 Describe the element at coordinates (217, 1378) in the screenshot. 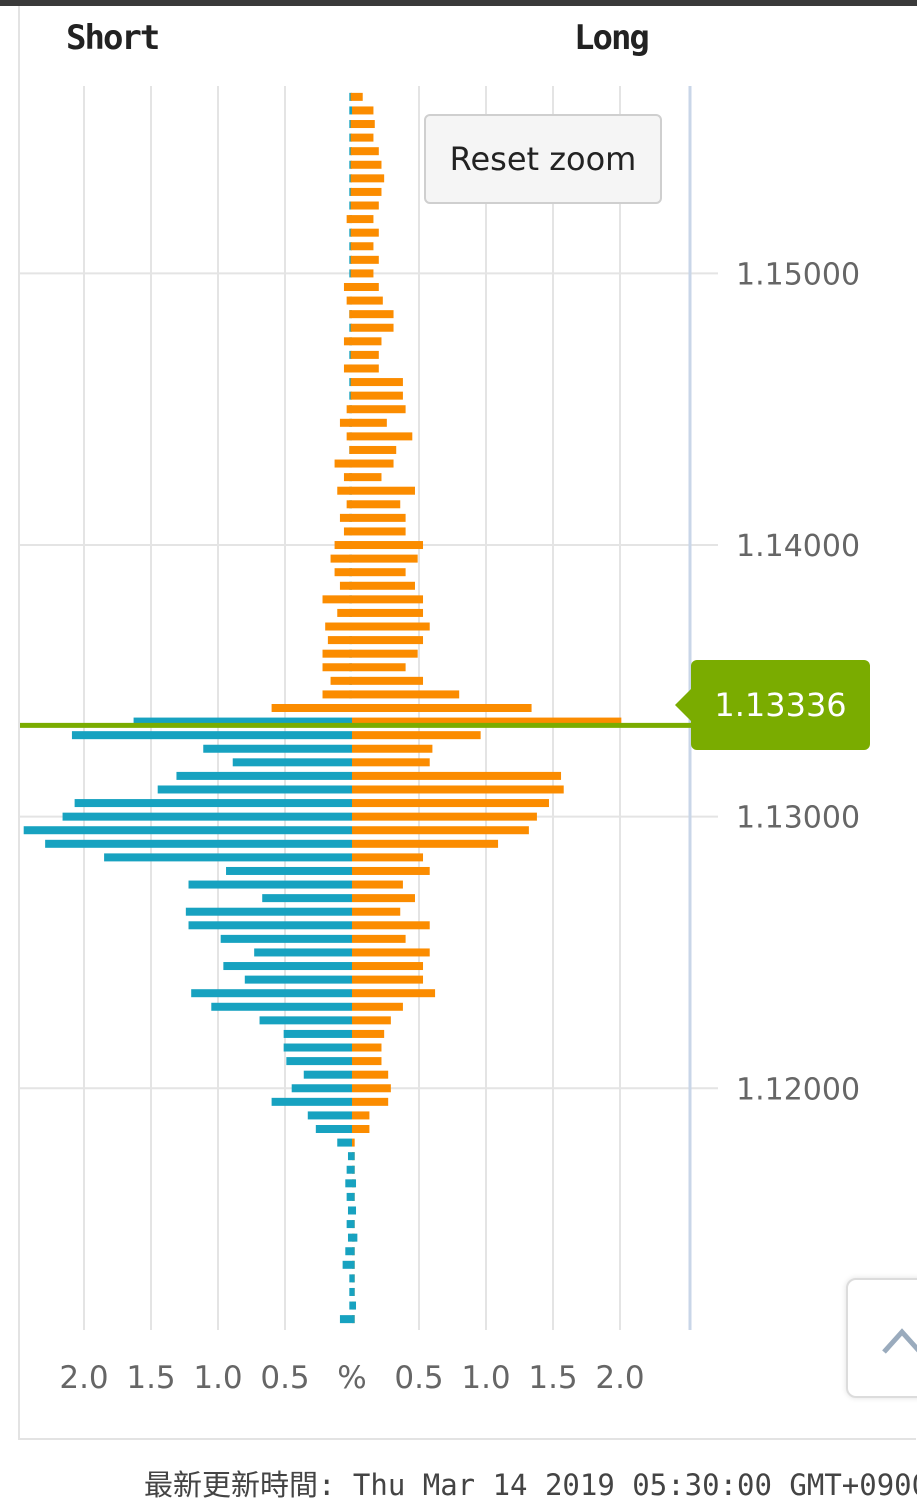

I see `x-tick-label: 1.0` at that location.